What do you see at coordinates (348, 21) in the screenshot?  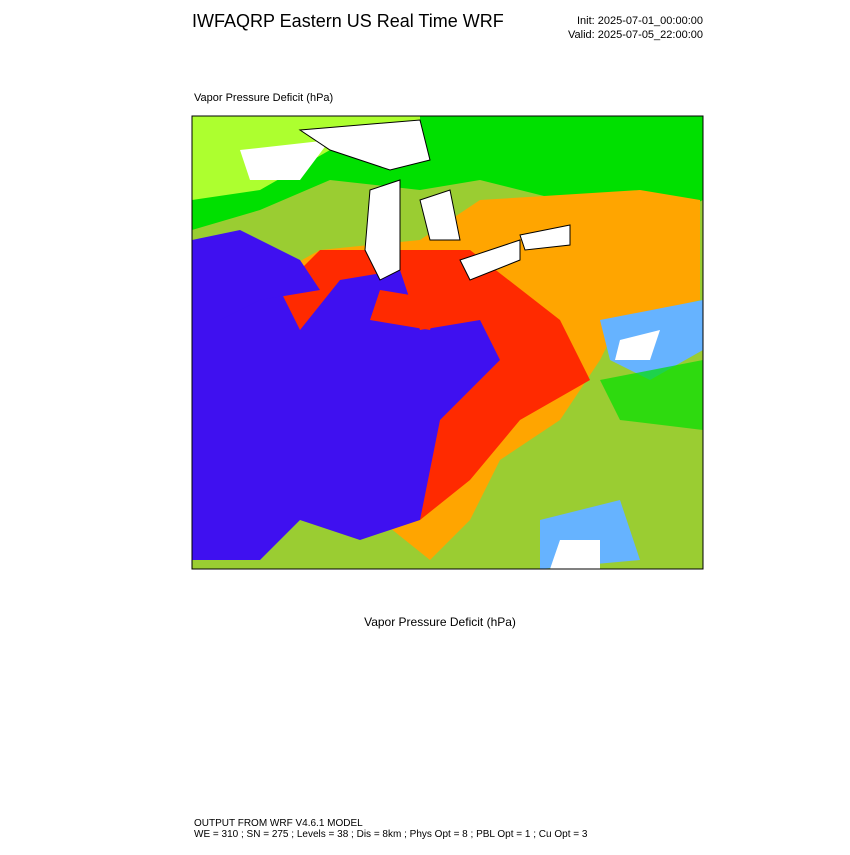 I see `title: IWFAQRP Eastern US Real Time WRF` at bounding box center [348, 21].